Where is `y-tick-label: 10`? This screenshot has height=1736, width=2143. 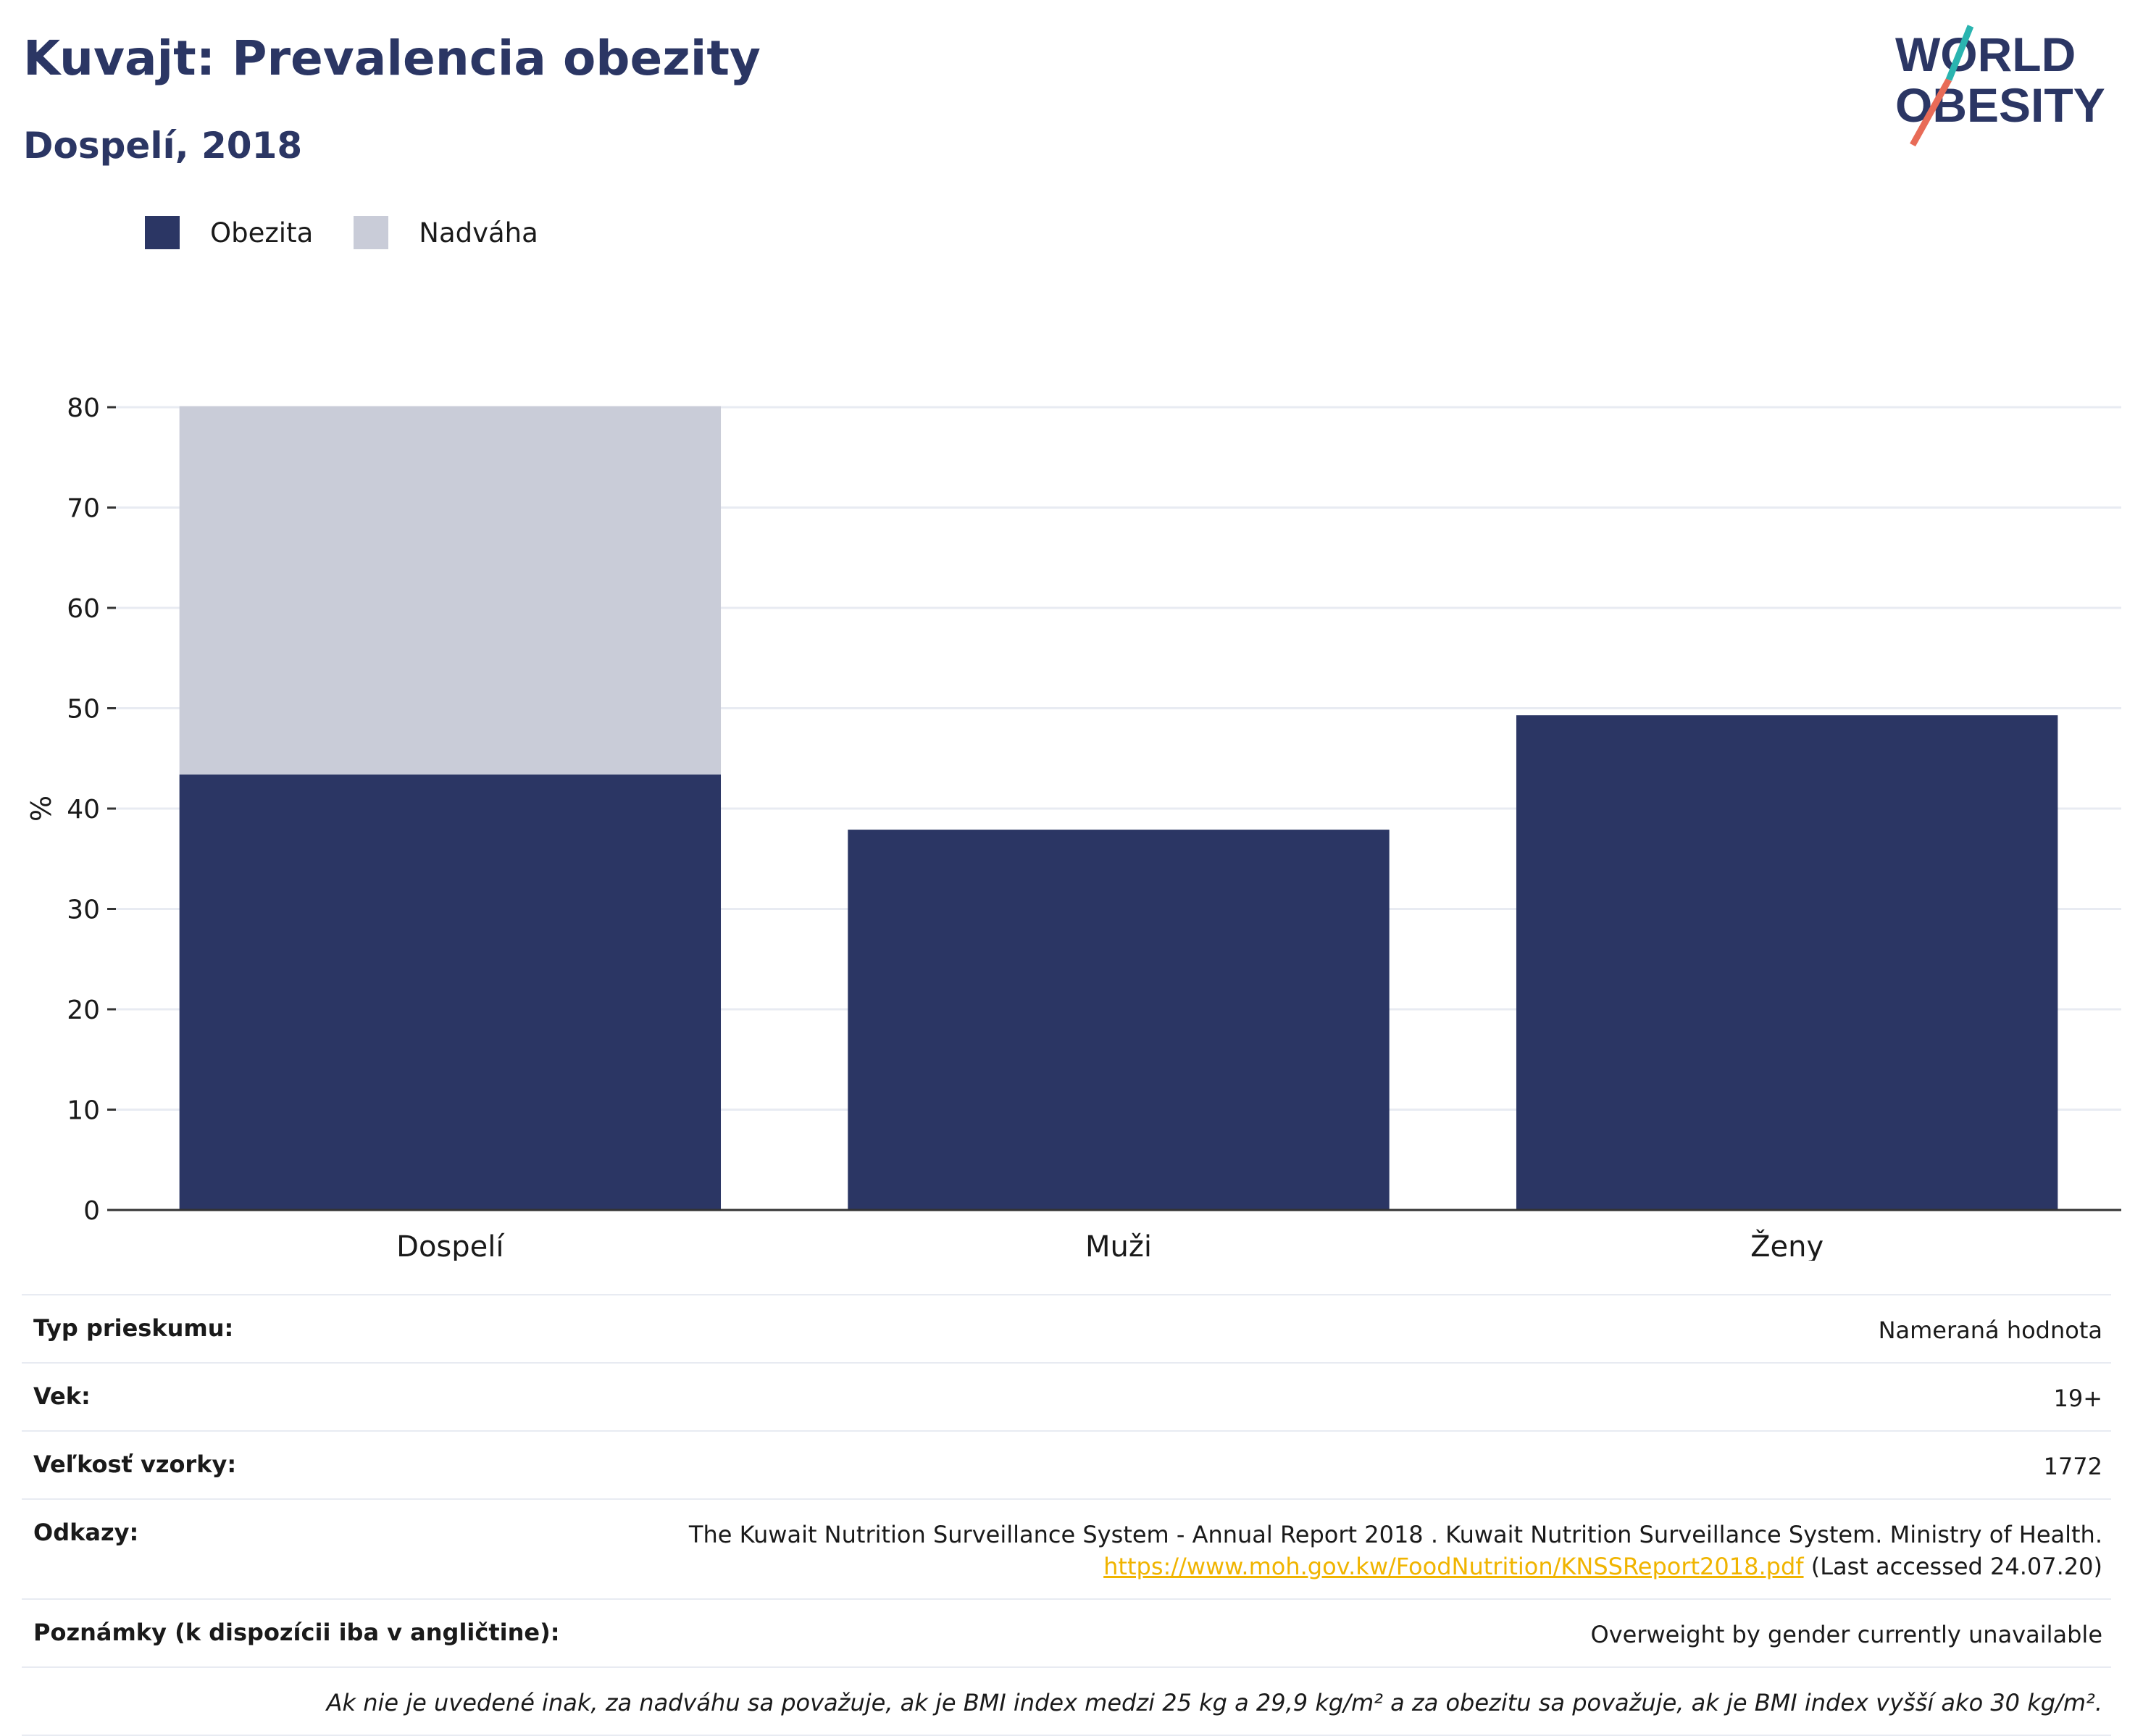 y-tick-label: 10 is located at coordinates (83, 1111).